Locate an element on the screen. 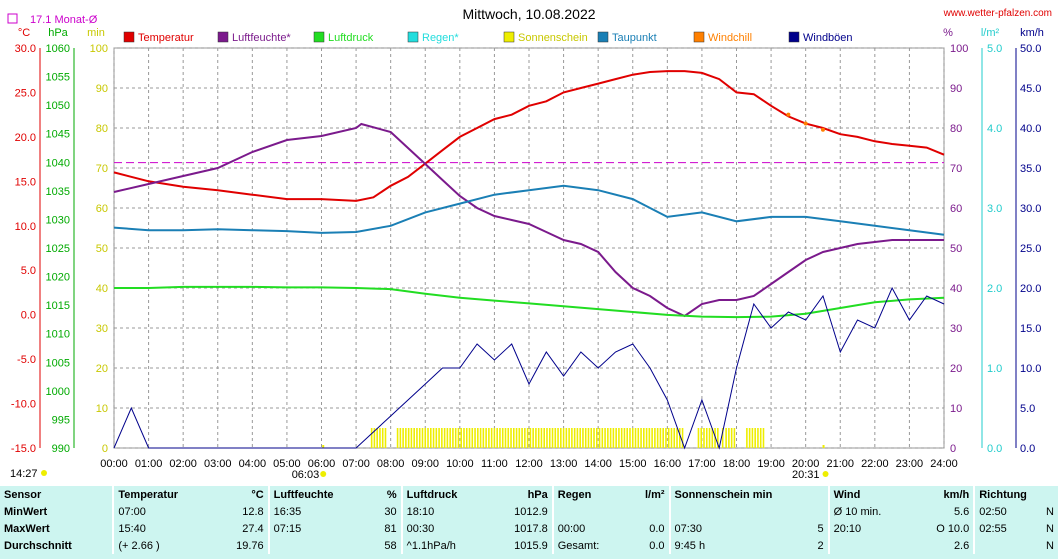 The width and height of the screenshot is (1058, 559). x-tick-label: 07:00 is located at coordinates (356, 464).